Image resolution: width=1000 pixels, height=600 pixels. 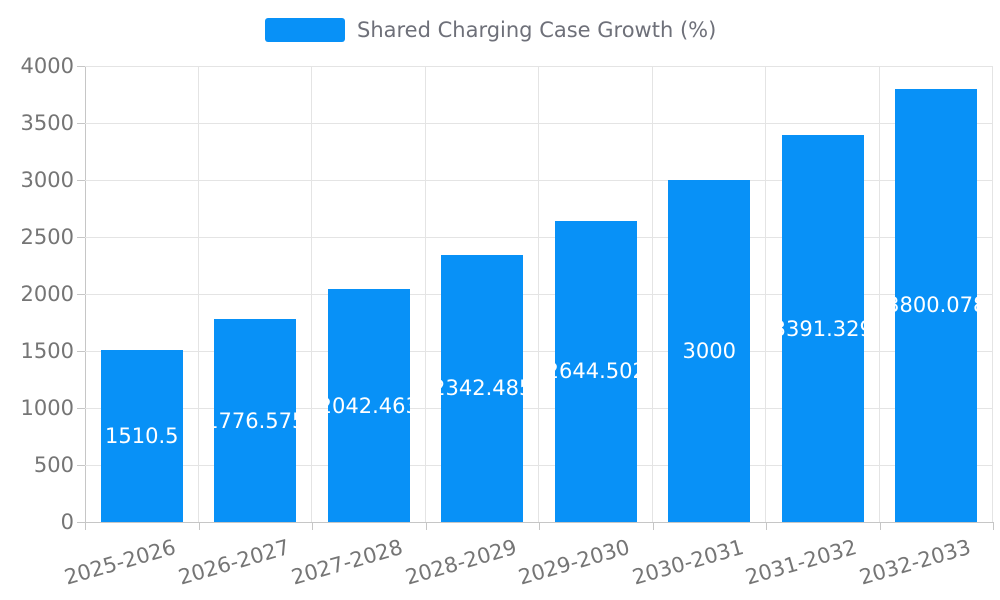 What do you see at coordinates (47, 294) in the screenshot?
I see `y-tick-label: 2000` at bounding box center [47, 294].